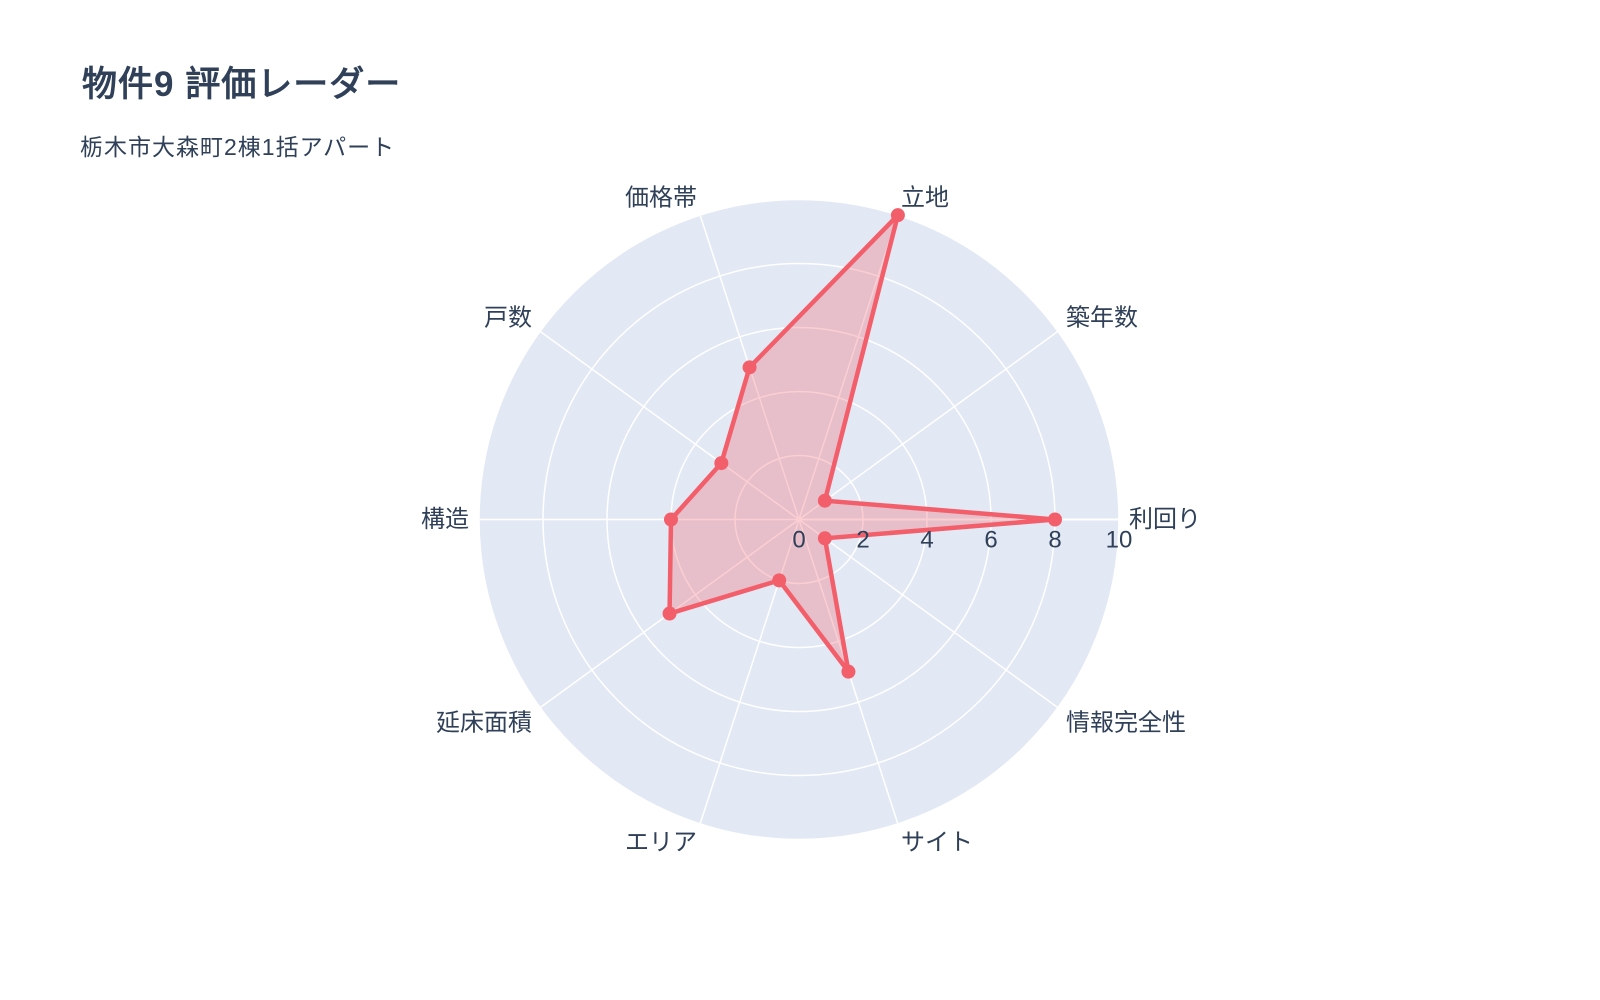  What do you see at coordinates (862, 539) in the screenshot?
I see `radial-tick-label: 2` at bounding box center [862, 539].